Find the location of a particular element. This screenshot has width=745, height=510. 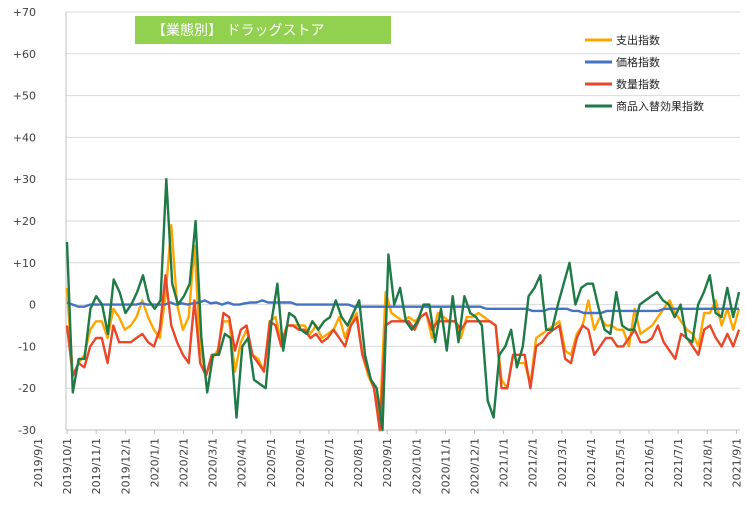

x-tick-label: 2019/11/1 is located at coordinates (96, 466).